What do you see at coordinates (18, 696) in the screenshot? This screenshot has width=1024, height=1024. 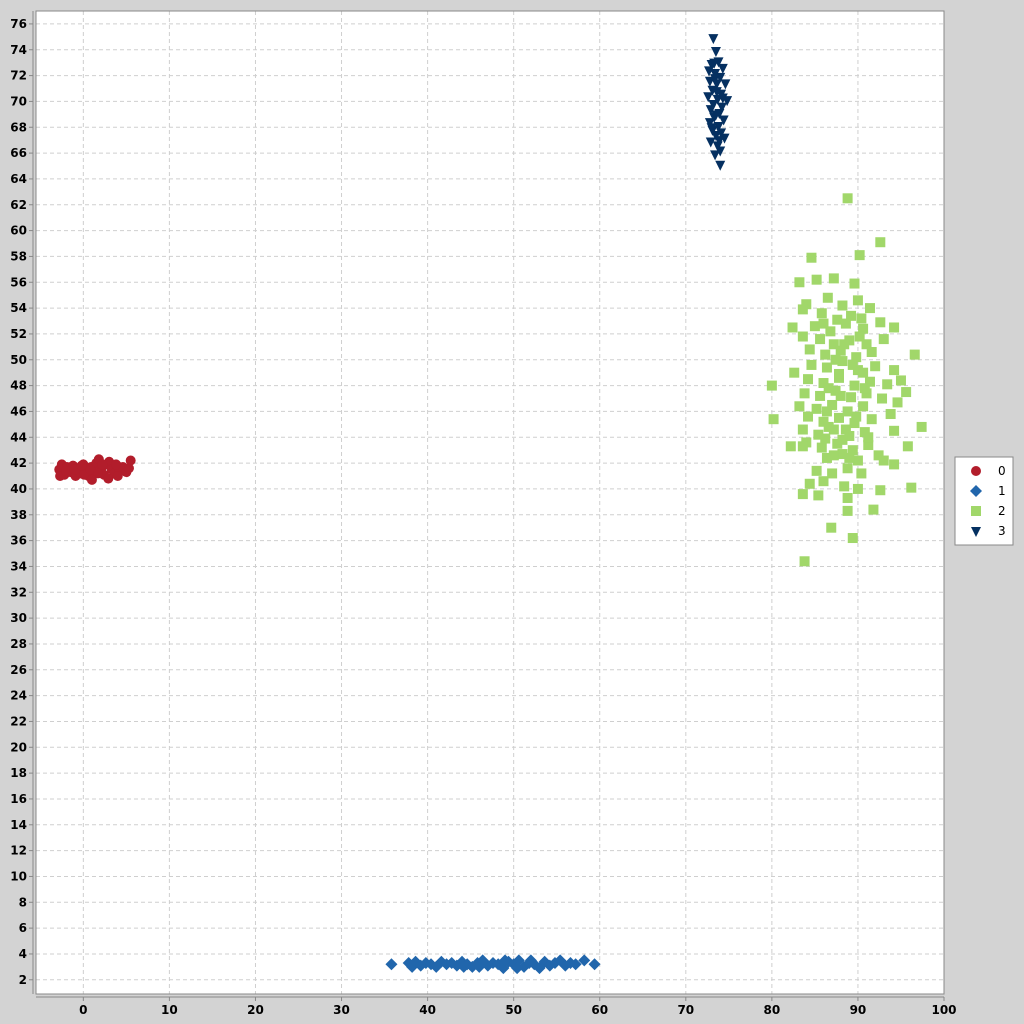 I see `y-tick-label: 24` at bounding box center [18, 696].